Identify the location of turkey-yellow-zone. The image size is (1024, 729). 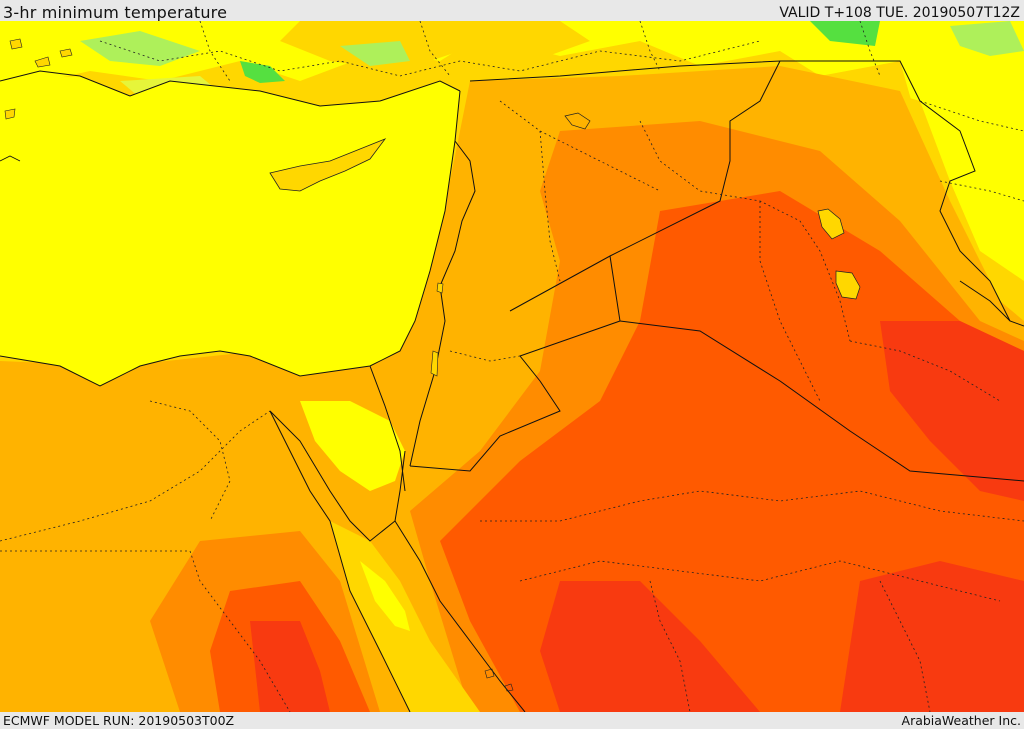
(512, 56).